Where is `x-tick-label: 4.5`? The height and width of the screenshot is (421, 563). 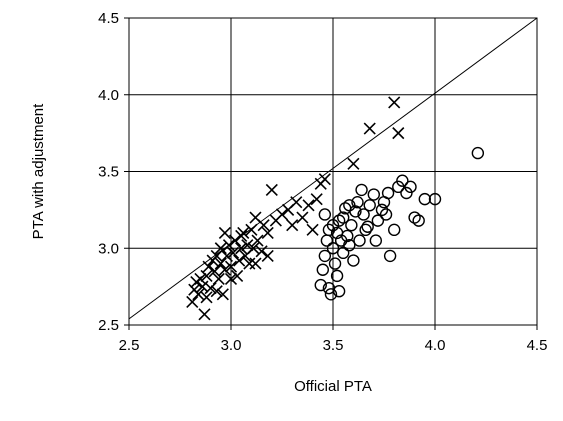
x-tick-label: 4.5 is located at coordinates (537, 345).